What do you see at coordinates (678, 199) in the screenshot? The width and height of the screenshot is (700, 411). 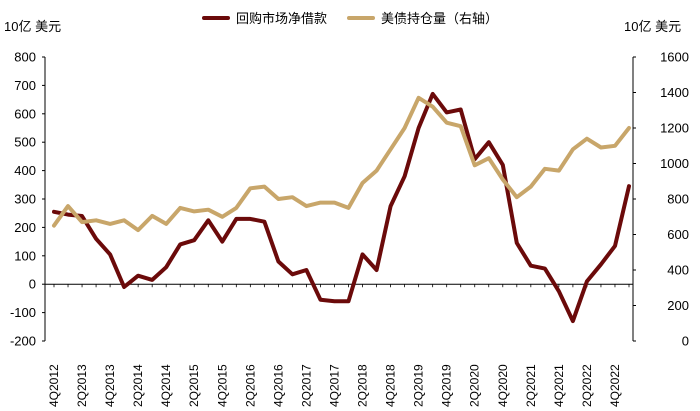 I see `right-tick-label: 800` at bounding box center [678, 199].